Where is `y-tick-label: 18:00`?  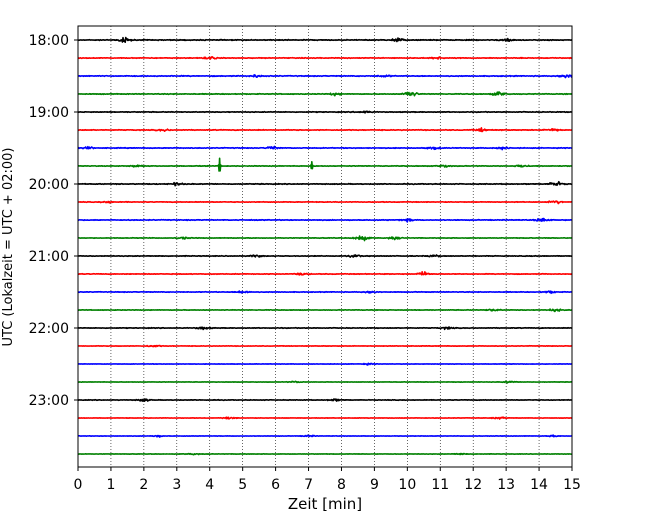
y-tick-label: 18:00 is located at coordinates (49, 41).